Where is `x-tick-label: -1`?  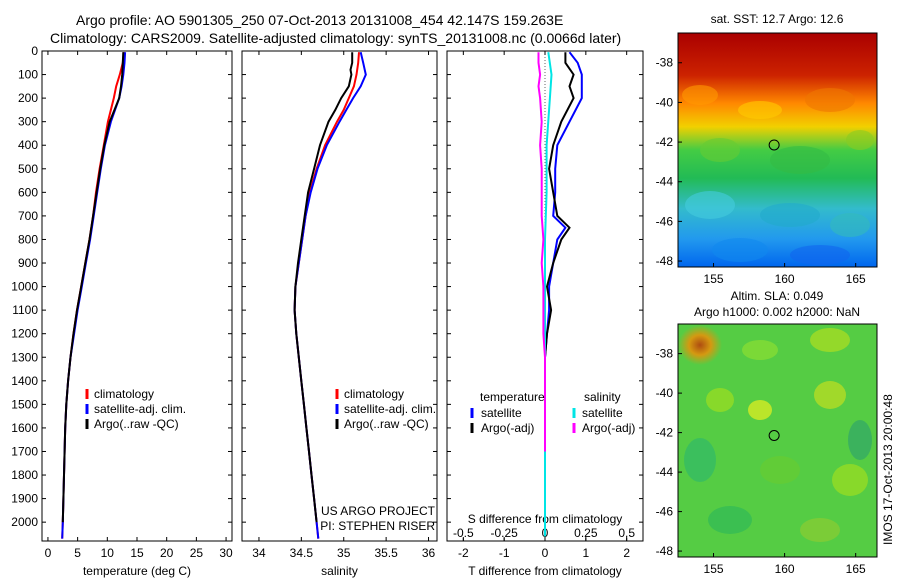
x-tick-label: -1 is located at coordinates (504, 553).